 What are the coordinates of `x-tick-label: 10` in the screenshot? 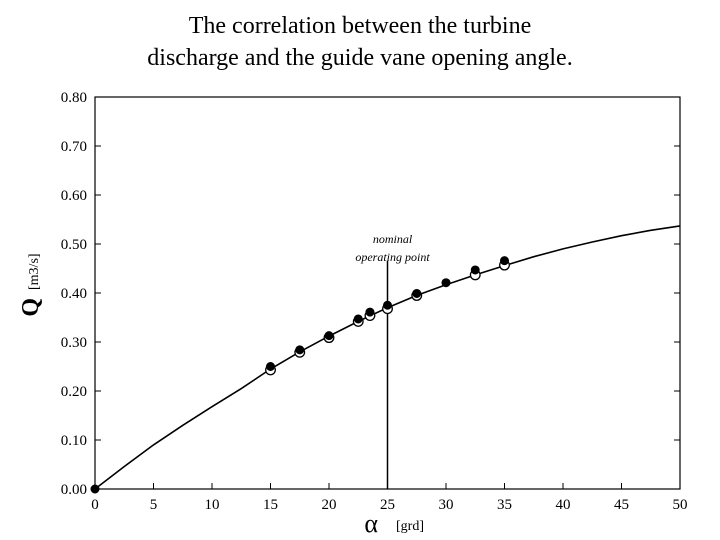 It's located at (212, 505).